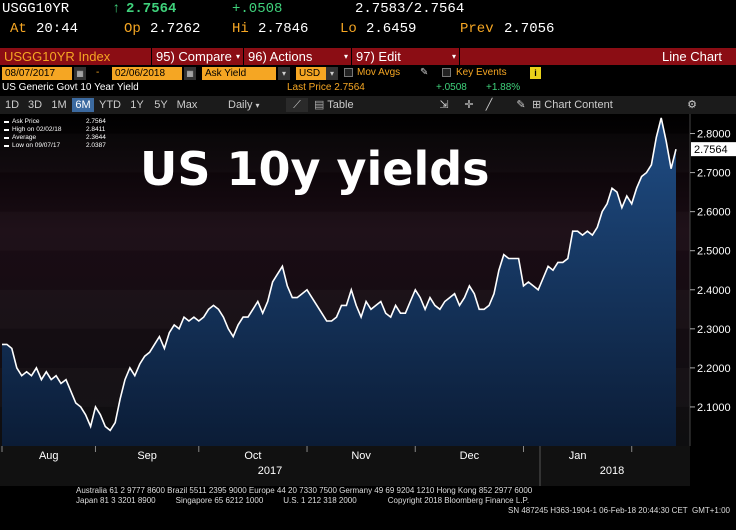 The height and width of the screenshot is (530, 736). What do you see at coordinates (521, 105) in the screenshot?
I see `annotation-icon: ✎` at bounding box center [521, 105].